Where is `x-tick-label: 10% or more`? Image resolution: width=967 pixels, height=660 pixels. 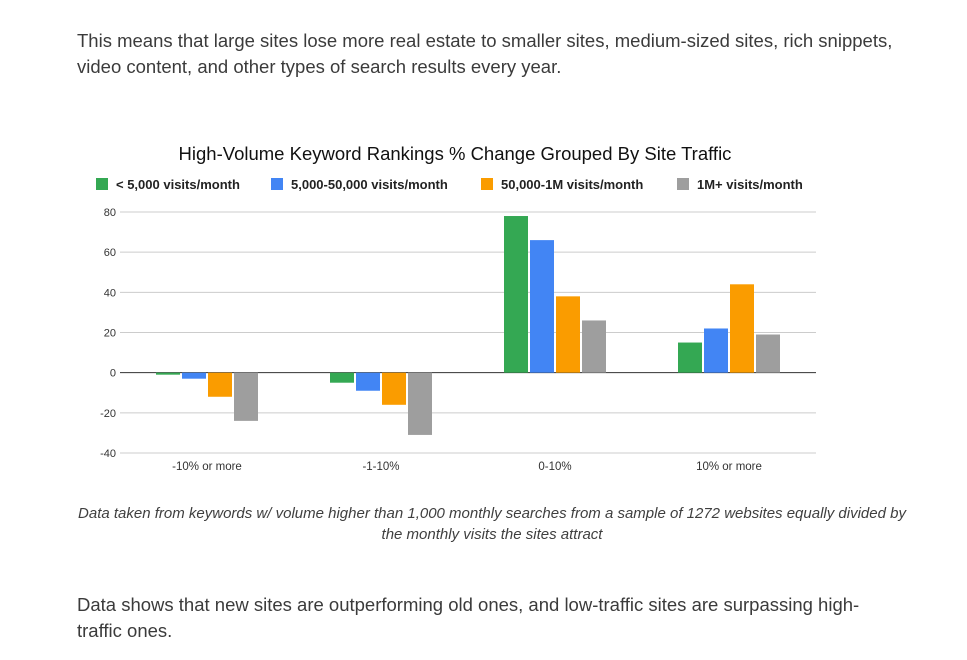 x-tick-label: 10% or more is located at coordinates (729, 467).